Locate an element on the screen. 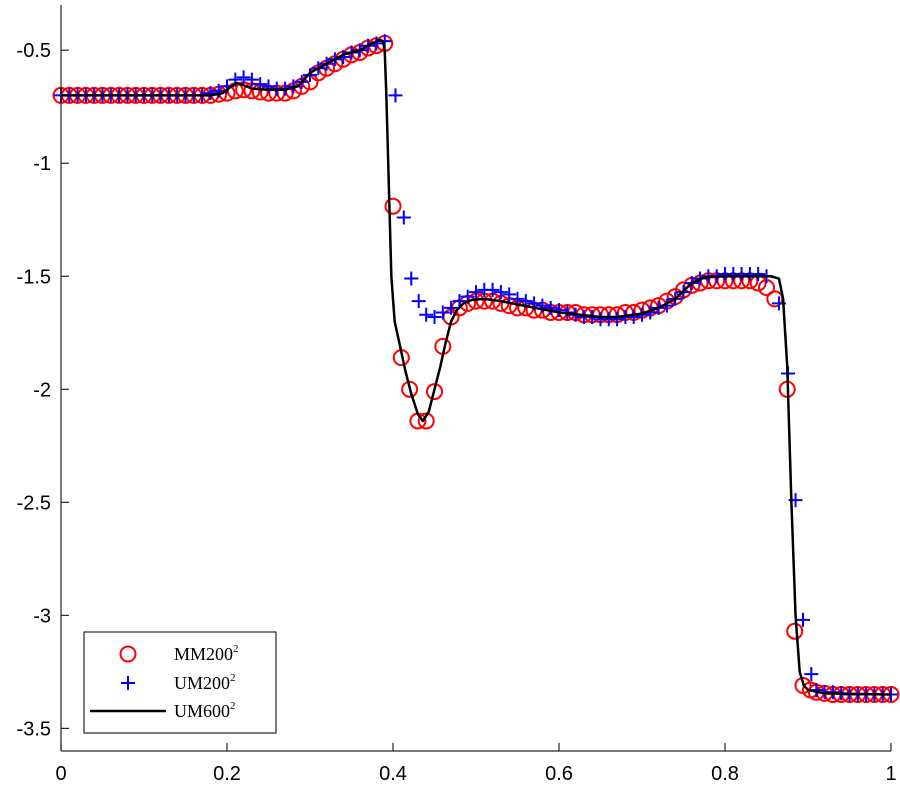 This screenshot has width=900, height=789. x-tick-label: 0.4 is located at coordinates (393, 774).